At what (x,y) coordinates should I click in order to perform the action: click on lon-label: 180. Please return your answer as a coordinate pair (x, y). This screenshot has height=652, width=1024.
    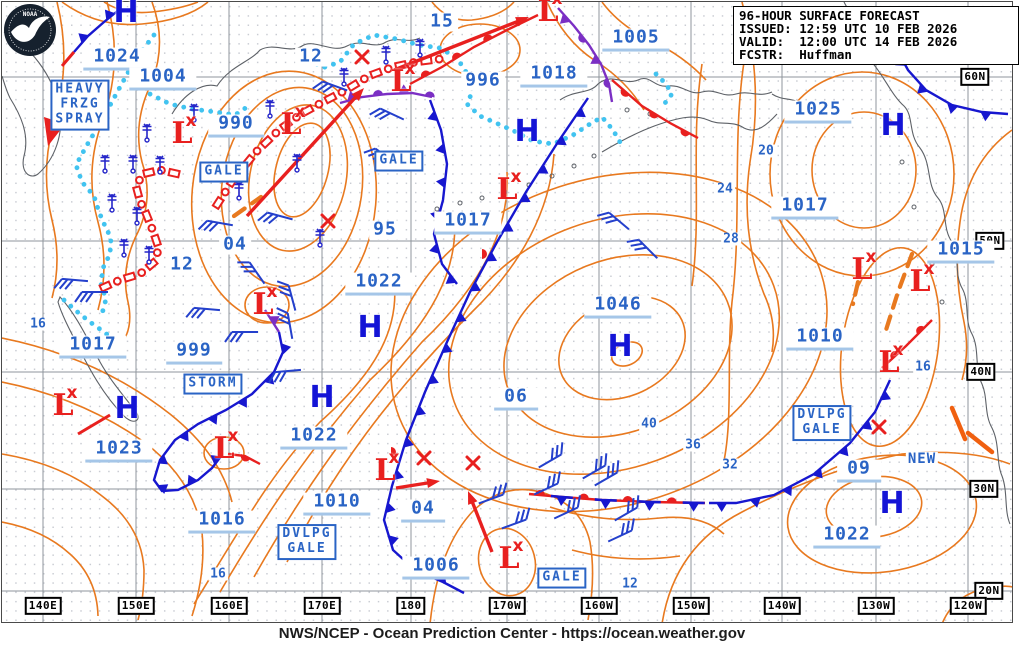
    Looking at the image, I should click on (411, 606).